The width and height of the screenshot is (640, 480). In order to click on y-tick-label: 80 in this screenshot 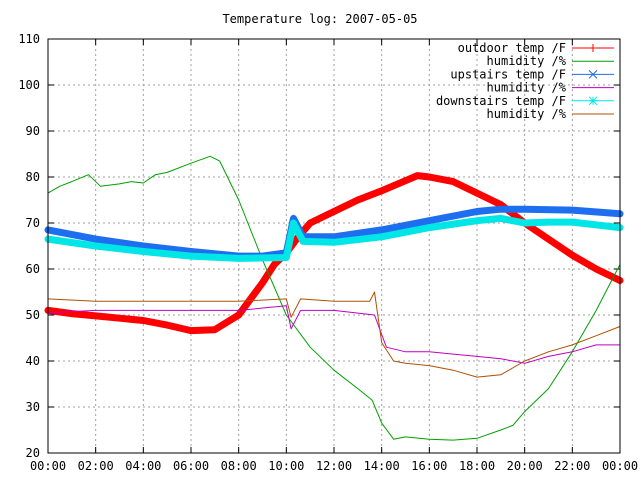, I will do `click(33, 177)`.